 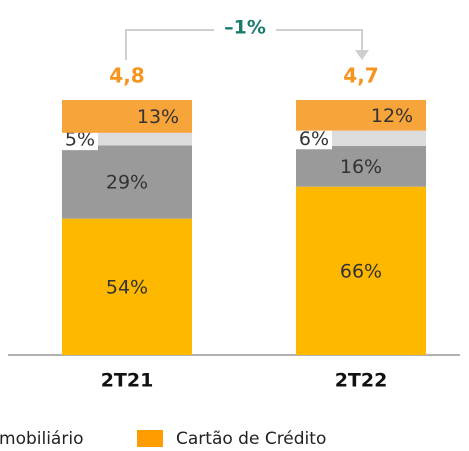 I want to click on bar-label: 29%, so click(x=127, y=183).